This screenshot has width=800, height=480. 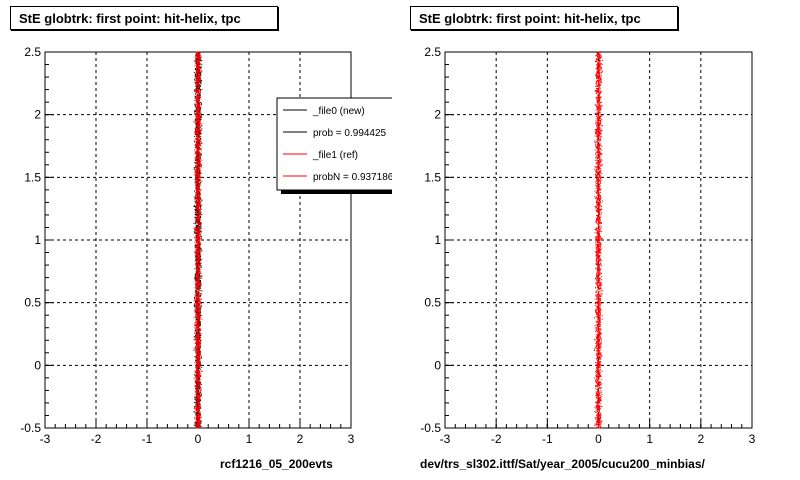 What do you see at coordinates (198, 240) in the screenshot?
I see `series-points--file1-ref-` at bounding box center [198, 240].